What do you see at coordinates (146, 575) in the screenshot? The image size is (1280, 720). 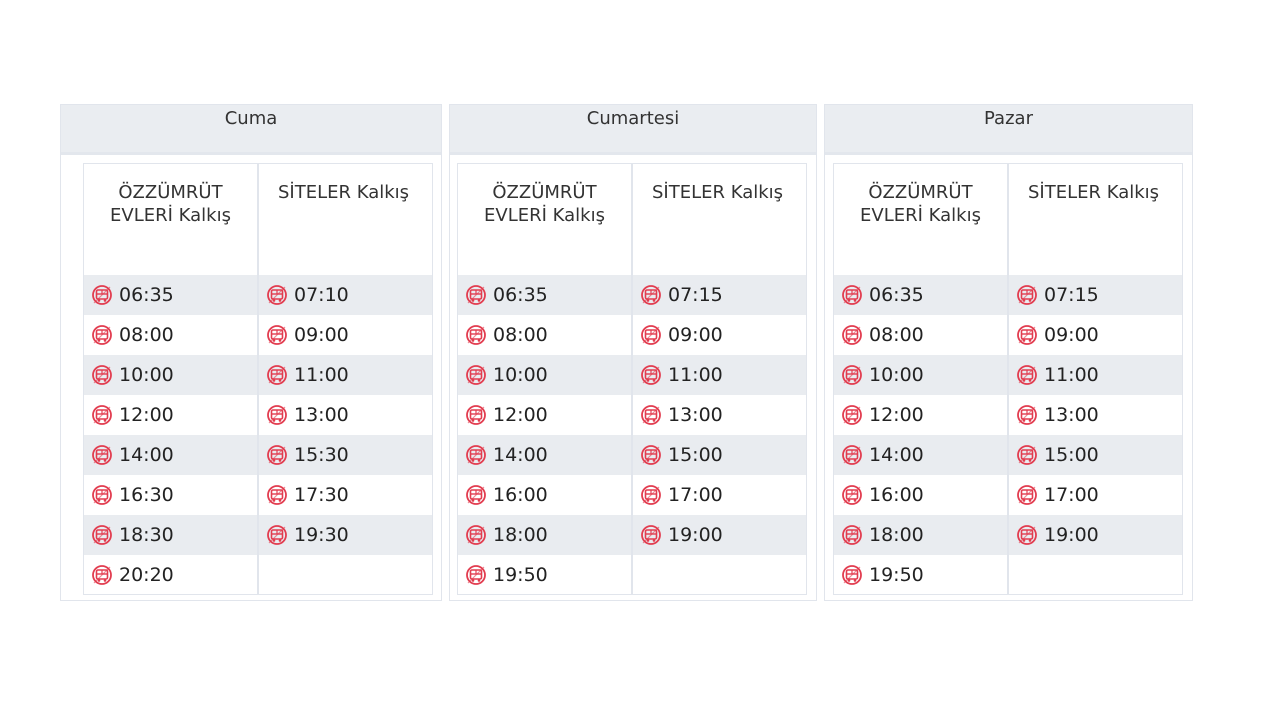 I see `departure-time: 20:20` at bounding box center [146, 575].